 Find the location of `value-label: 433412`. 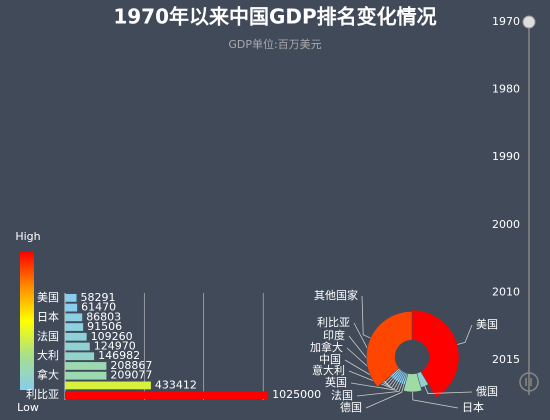

value-label: 433412 is located at coordinates (176, 384).